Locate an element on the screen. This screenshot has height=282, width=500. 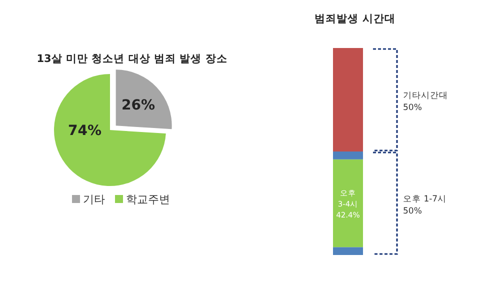
chart-title: 범죄발생 시간대 is located at coordinates (355, 19).